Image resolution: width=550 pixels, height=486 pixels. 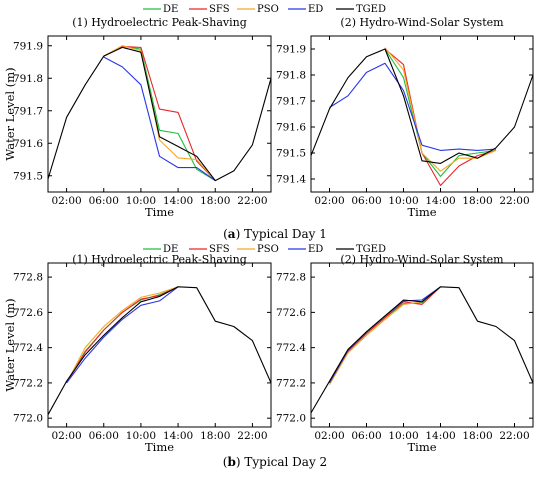 What do you see at coordinates (232, 234) in the screenshot?
I see `caption-letter: a` at bounding box center [232, 234].